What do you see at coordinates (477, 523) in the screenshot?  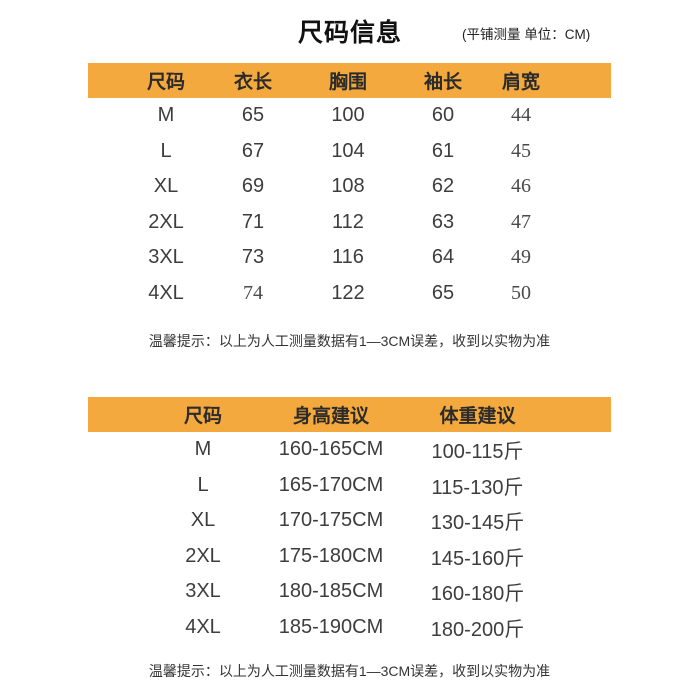 I see `table-cell: 130-145斤` at bounding box center [477, 523].